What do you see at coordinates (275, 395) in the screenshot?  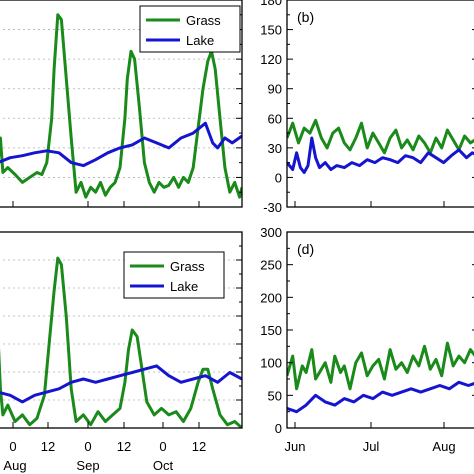 I see `y-tick-label: 50` at bounding box center [275, 395].